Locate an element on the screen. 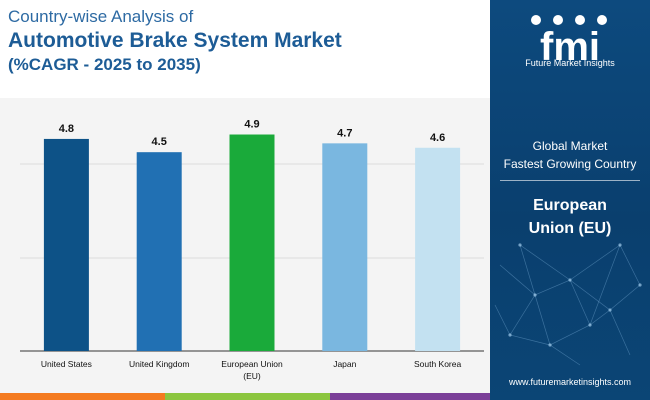 The image size is (650, 400). value-label-5: 4.6 is located at coordinates (437, 138).